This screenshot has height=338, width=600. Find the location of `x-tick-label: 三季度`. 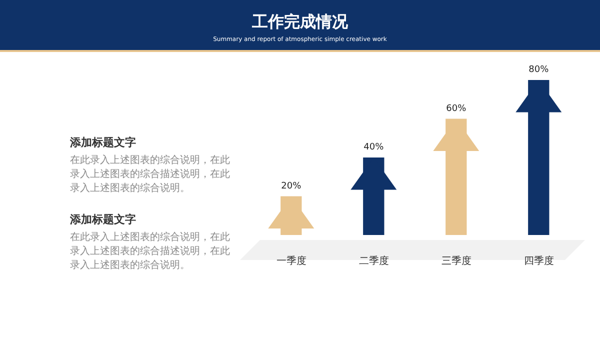

x-tick-label: 三季度 is located at coordinates (456, 261).